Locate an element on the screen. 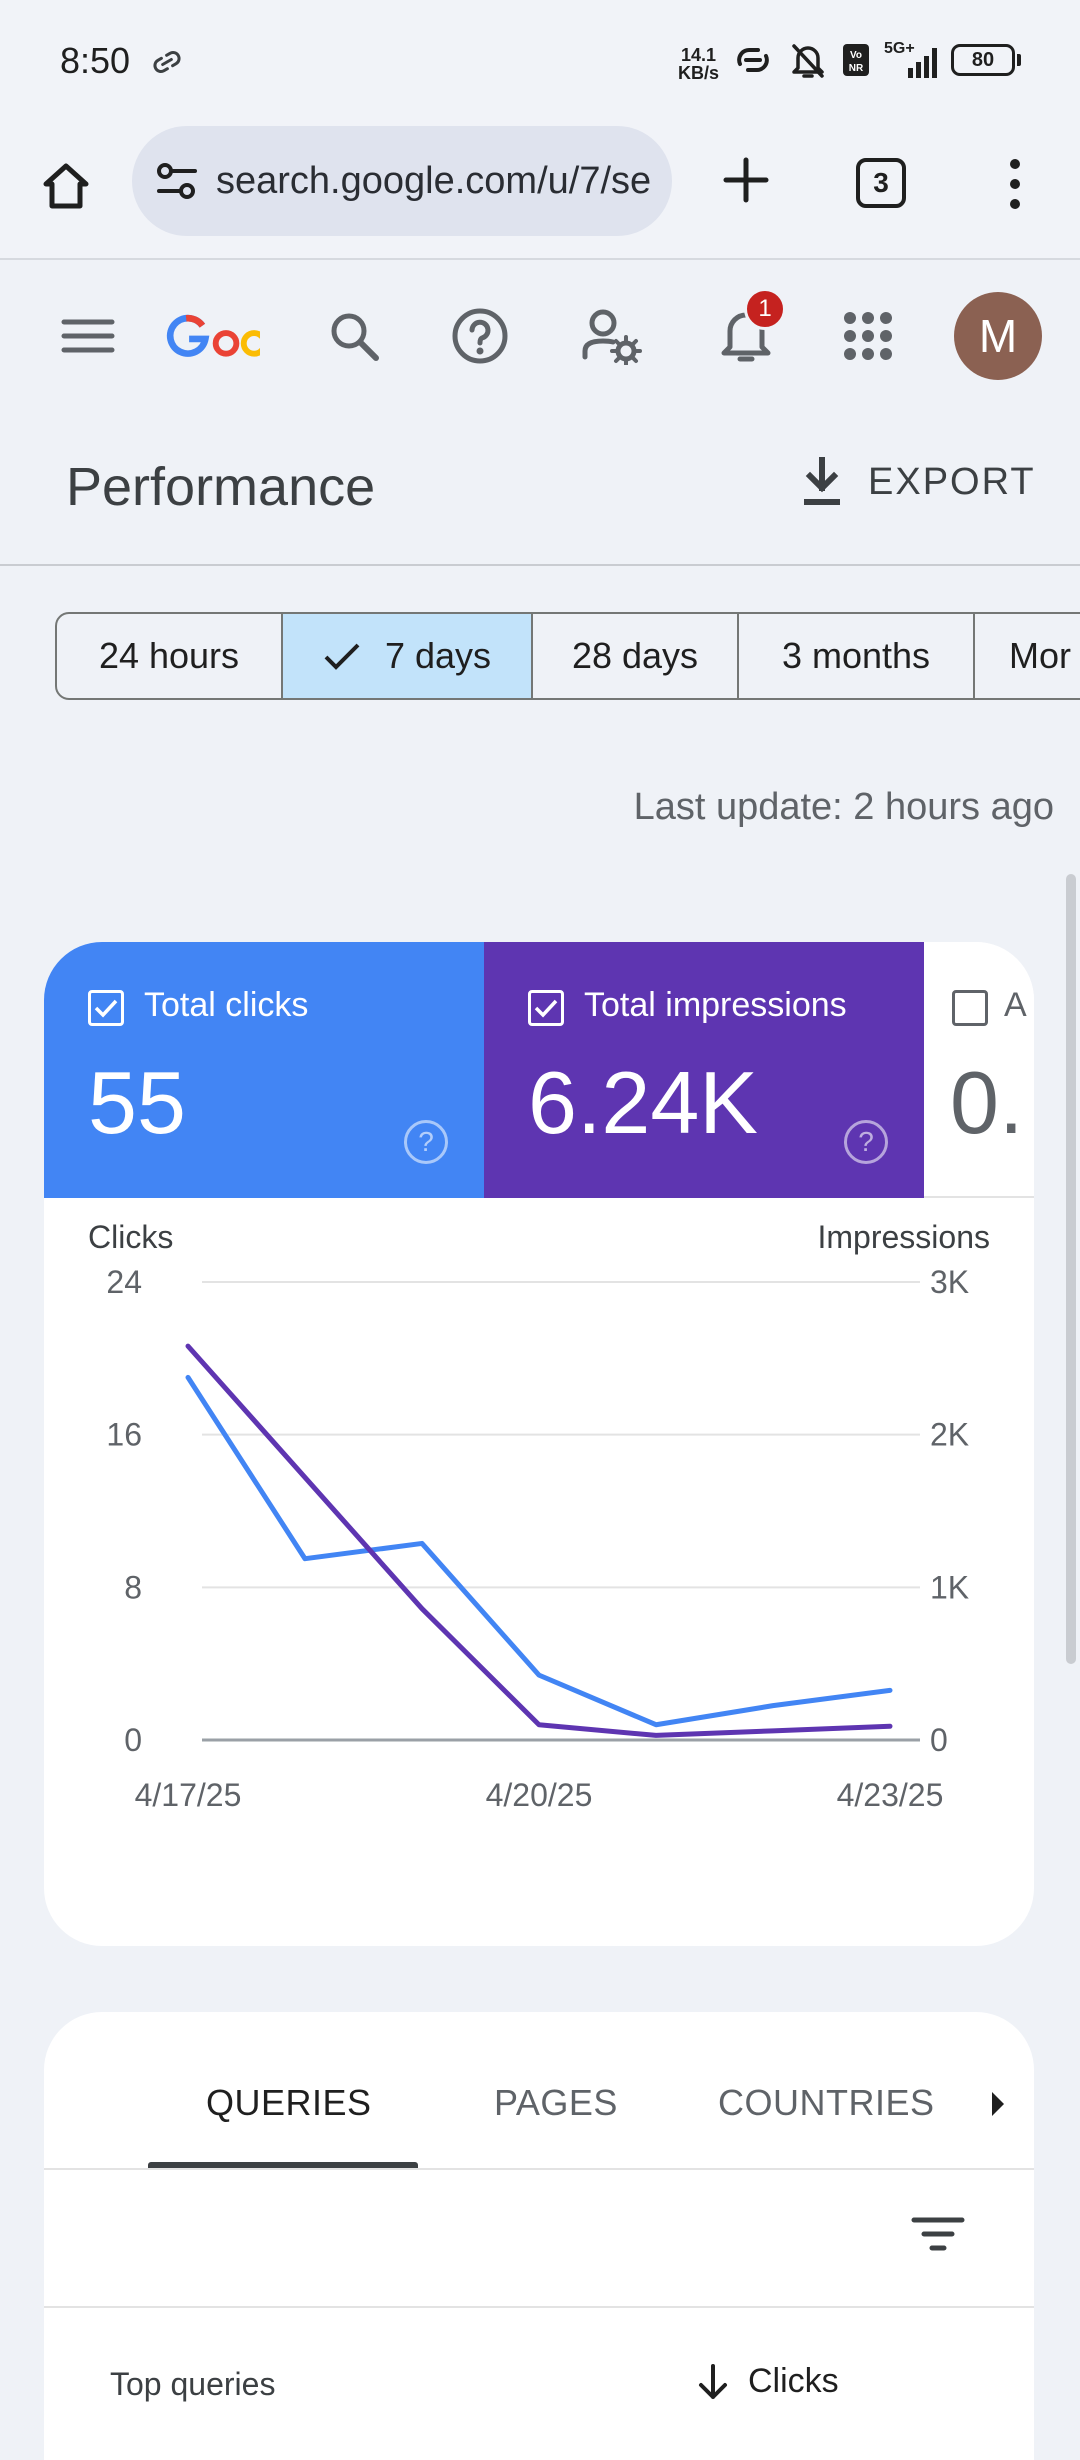  help-icon is located at coordinates (480, 336).